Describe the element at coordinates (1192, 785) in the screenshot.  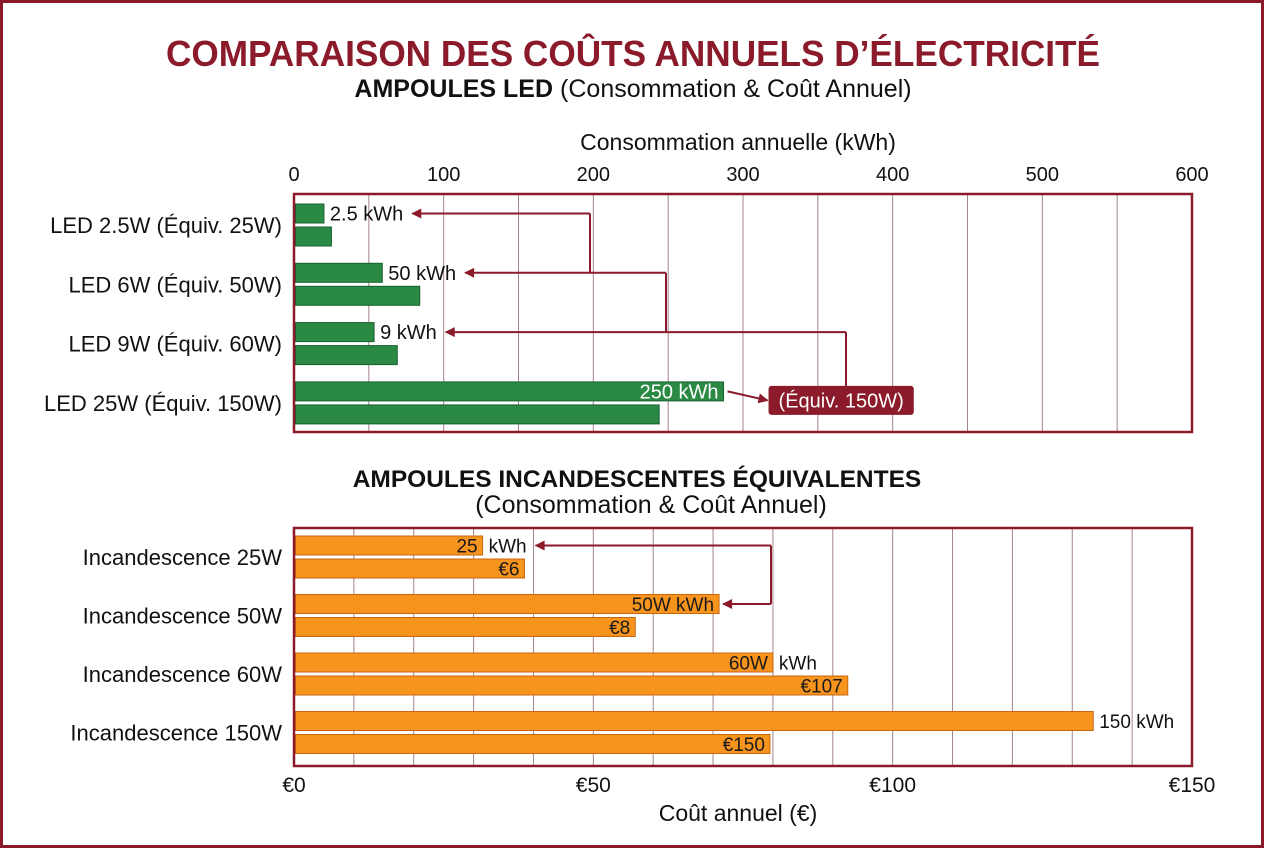
I see `incandescent-x-tick-label: €150` at that location.